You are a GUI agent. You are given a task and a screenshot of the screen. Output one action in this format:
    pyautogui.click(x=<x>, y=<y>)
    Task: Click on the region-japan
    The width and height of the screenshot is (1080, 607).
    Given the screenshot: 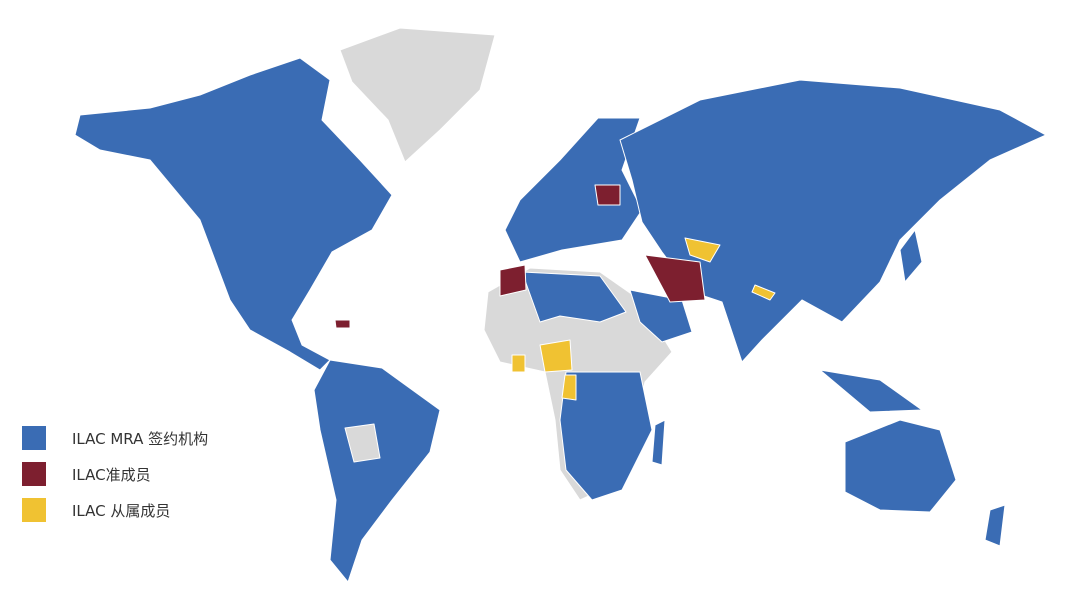 What is the action you would take?
    pyautogui.click(x=911, y=256)
    